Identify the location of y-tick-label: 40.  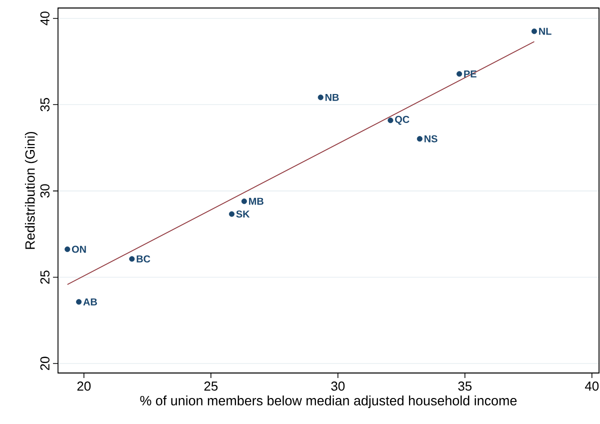
(45, 19).